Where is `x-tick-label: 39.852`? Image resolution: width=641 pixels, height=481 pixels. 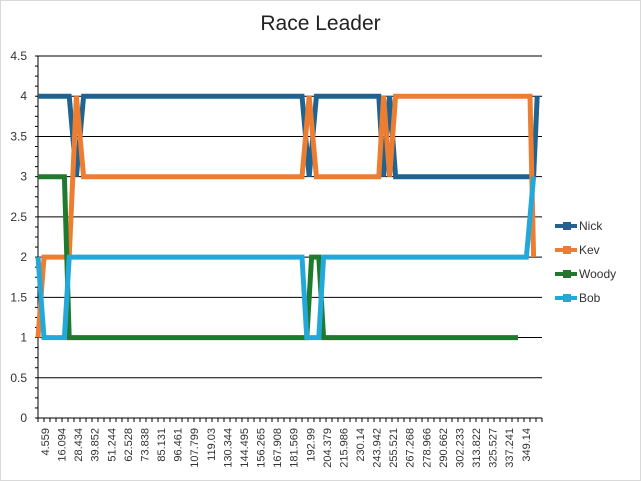
x-tick-label: 39.852 is located at coordinates (96, 445).